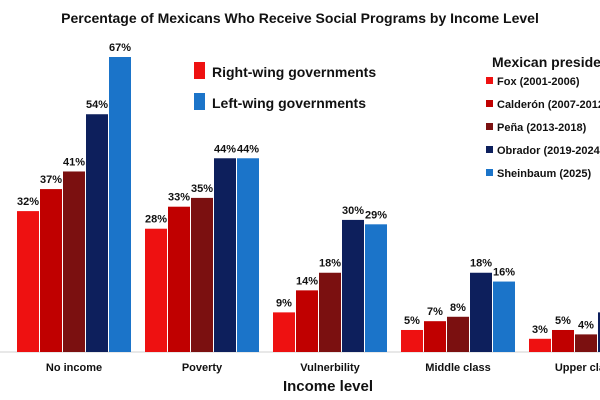 The image size is (600, 400). Describe the element at coordinates (376, 215) in the screenshot. I see `data-label: 29%` at that location.